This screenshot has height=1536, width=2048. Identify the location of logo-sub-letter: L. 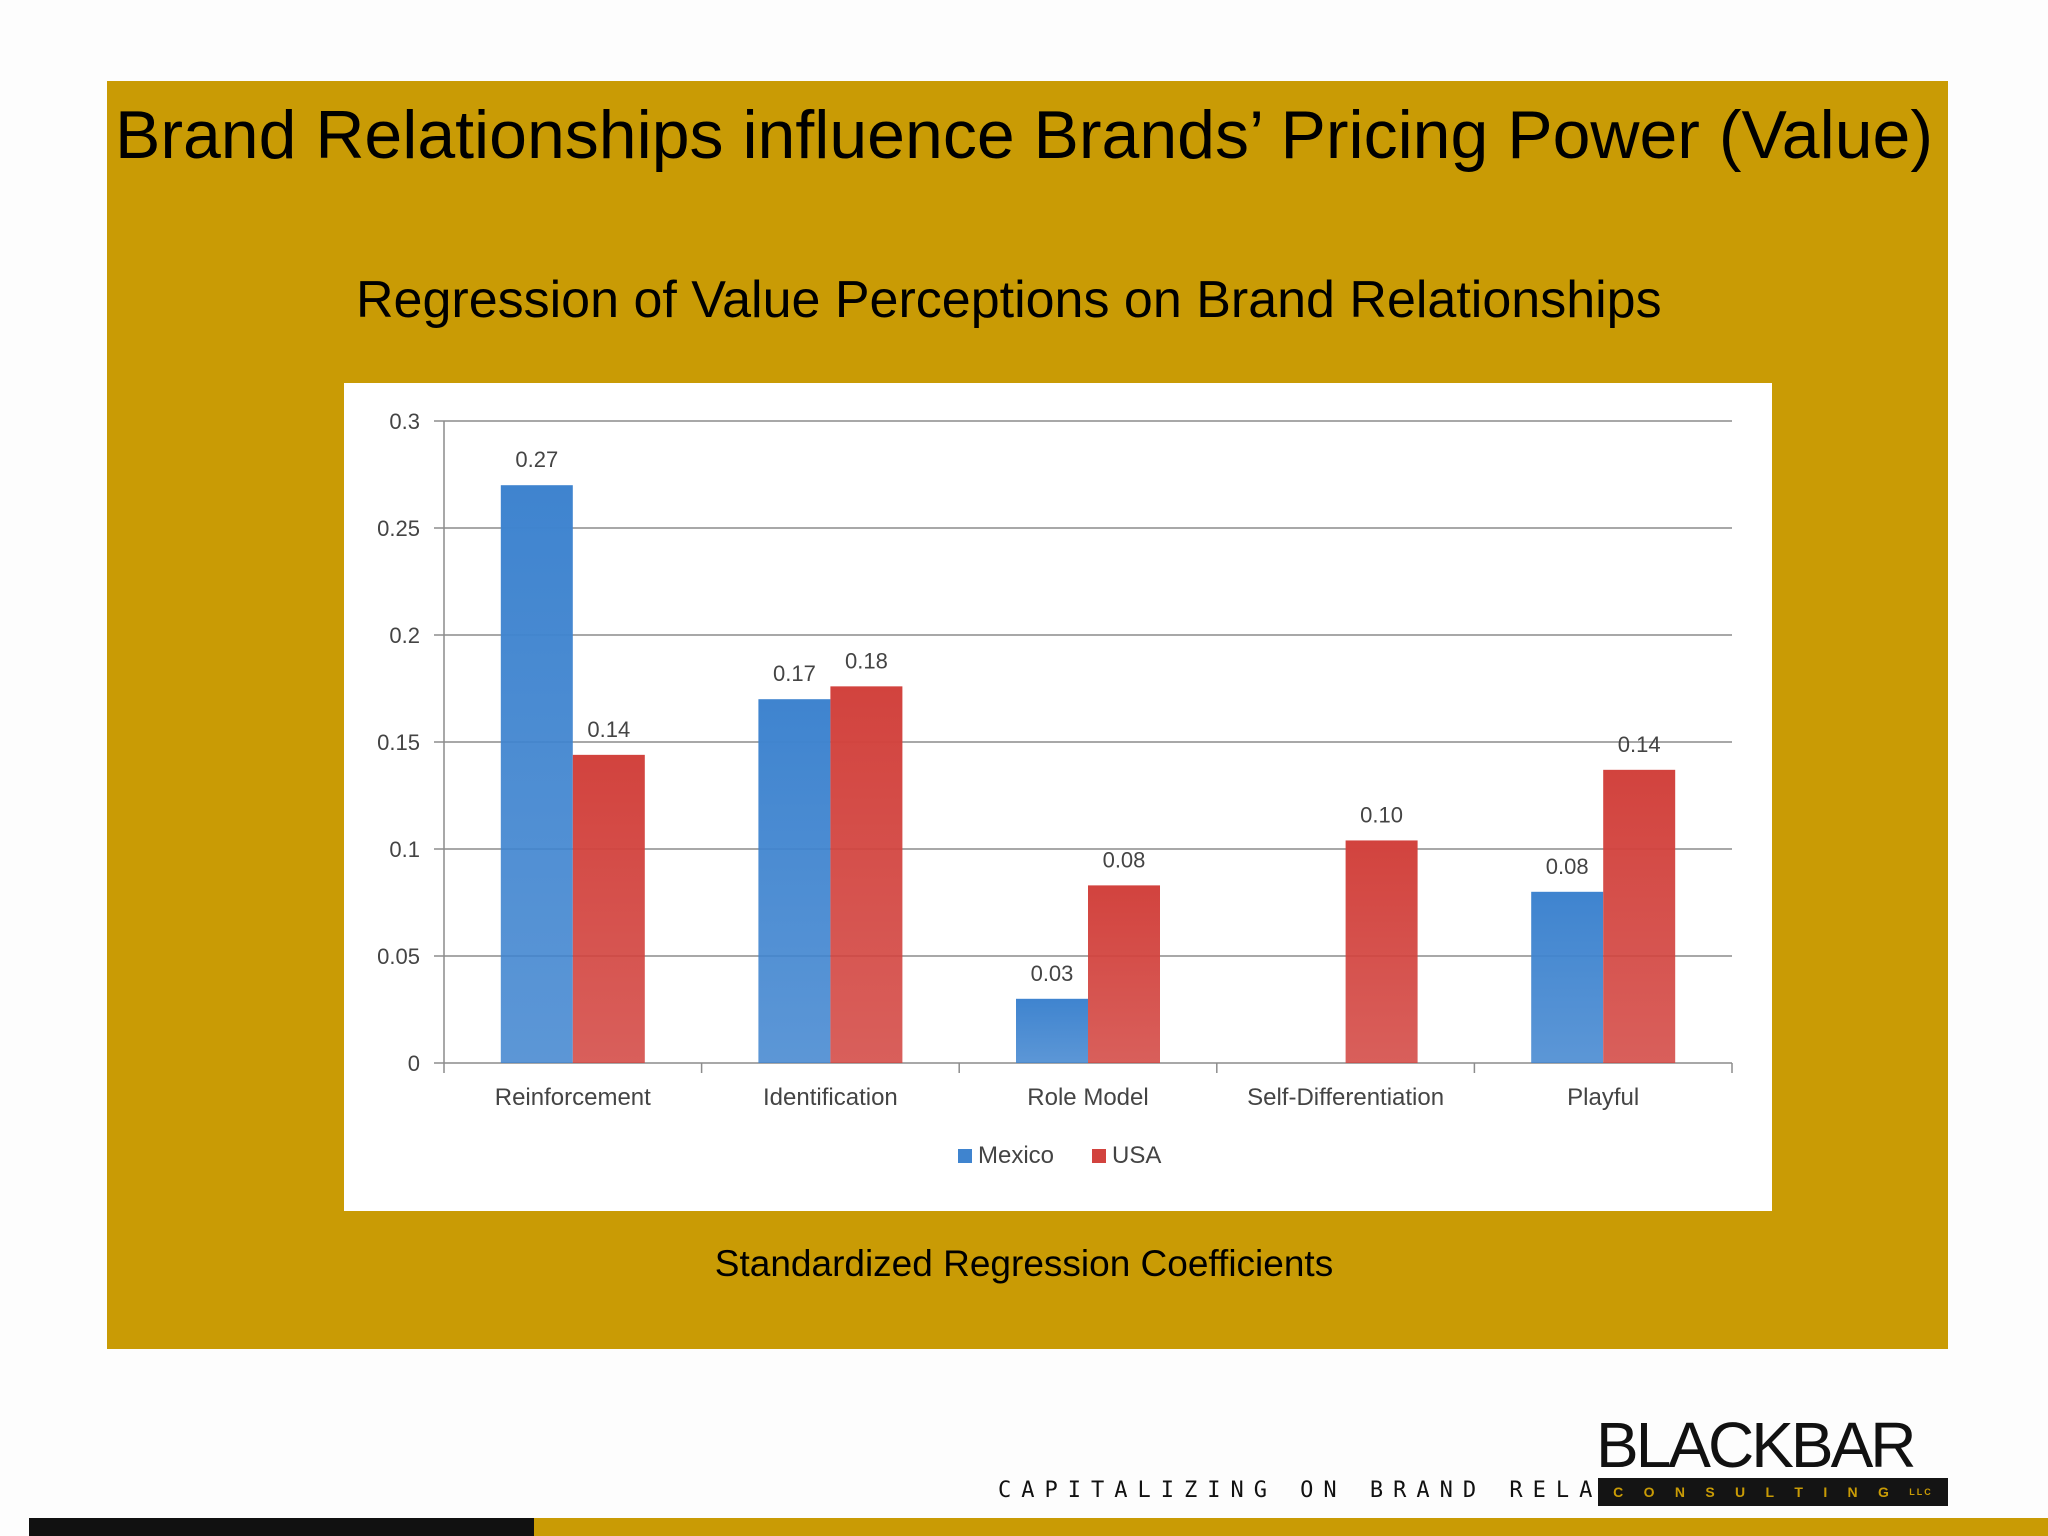
(1771, 1492).